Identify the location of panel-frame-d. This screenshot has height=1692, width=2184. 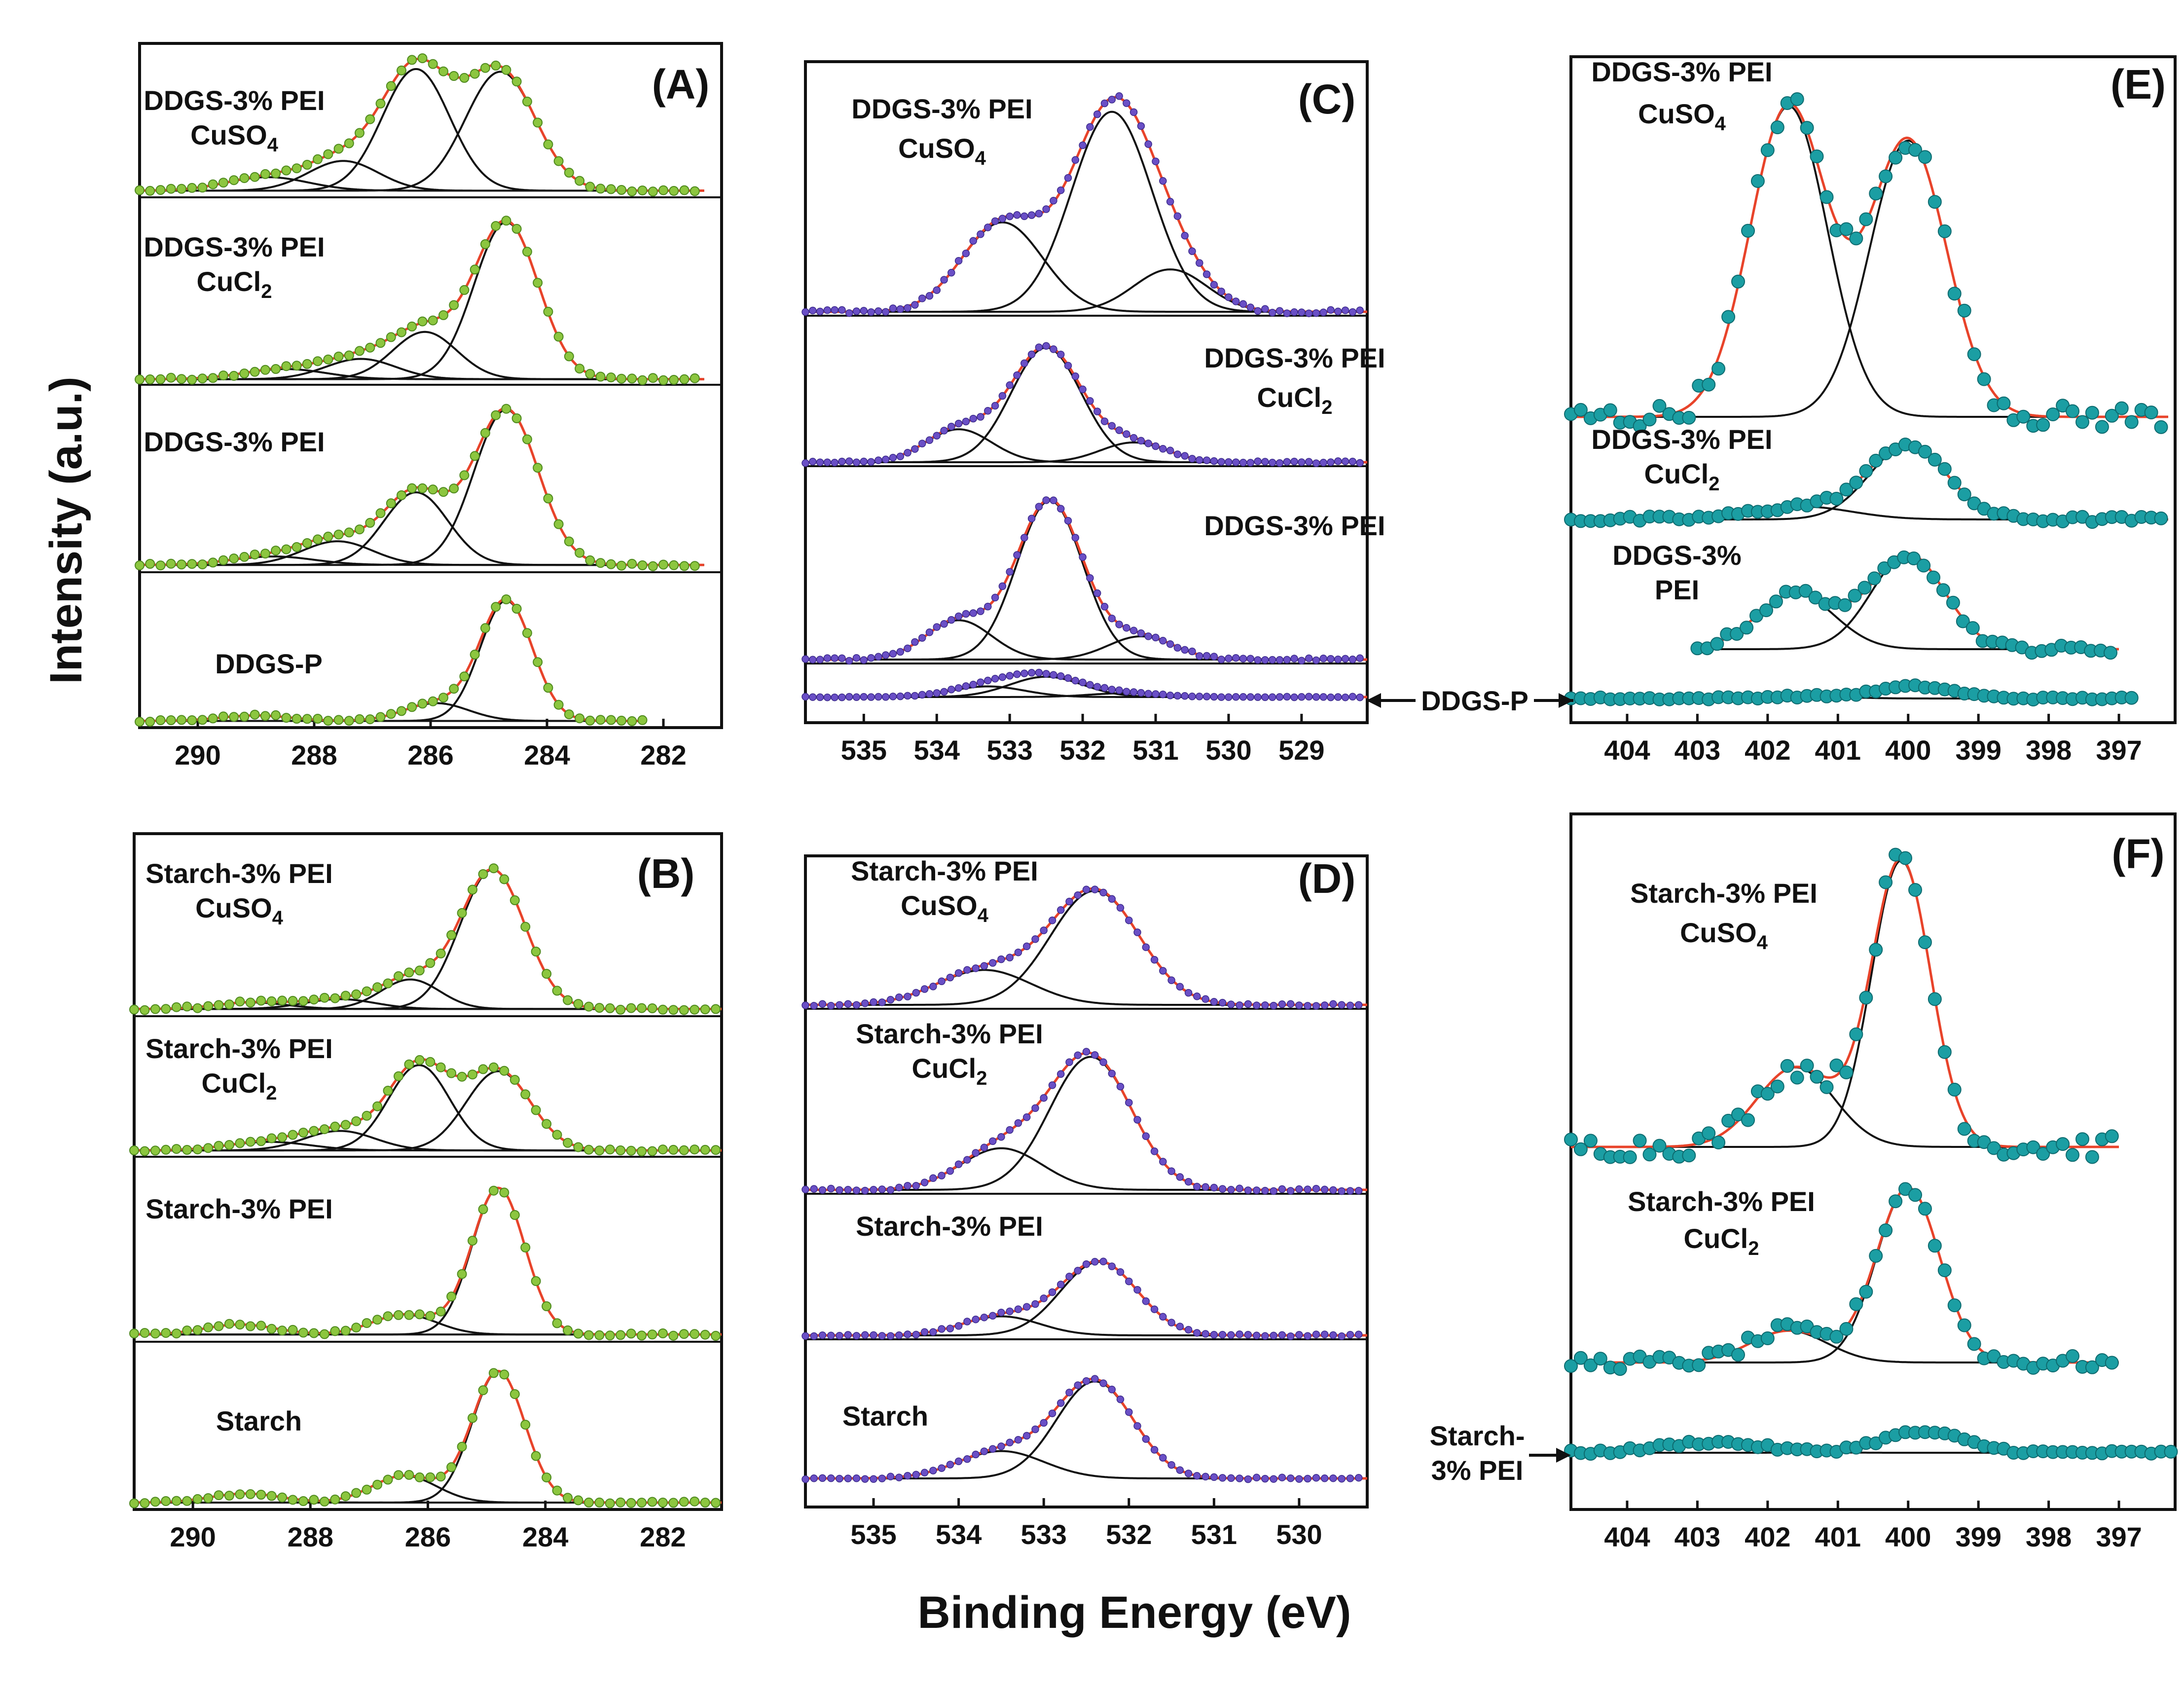
(1086, 1181).